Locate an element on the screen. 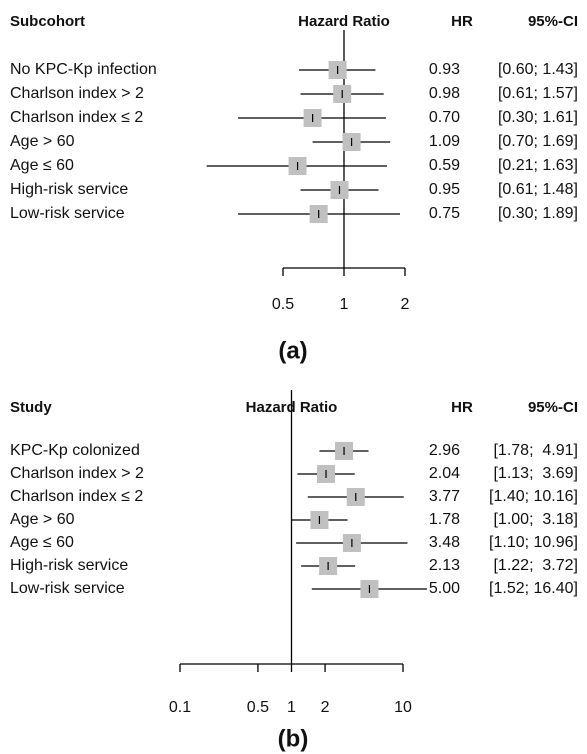 Image resolution: width=587 pixels, height=754 pixels. hr-label: 0.75 is located at coordinates (444, 213).